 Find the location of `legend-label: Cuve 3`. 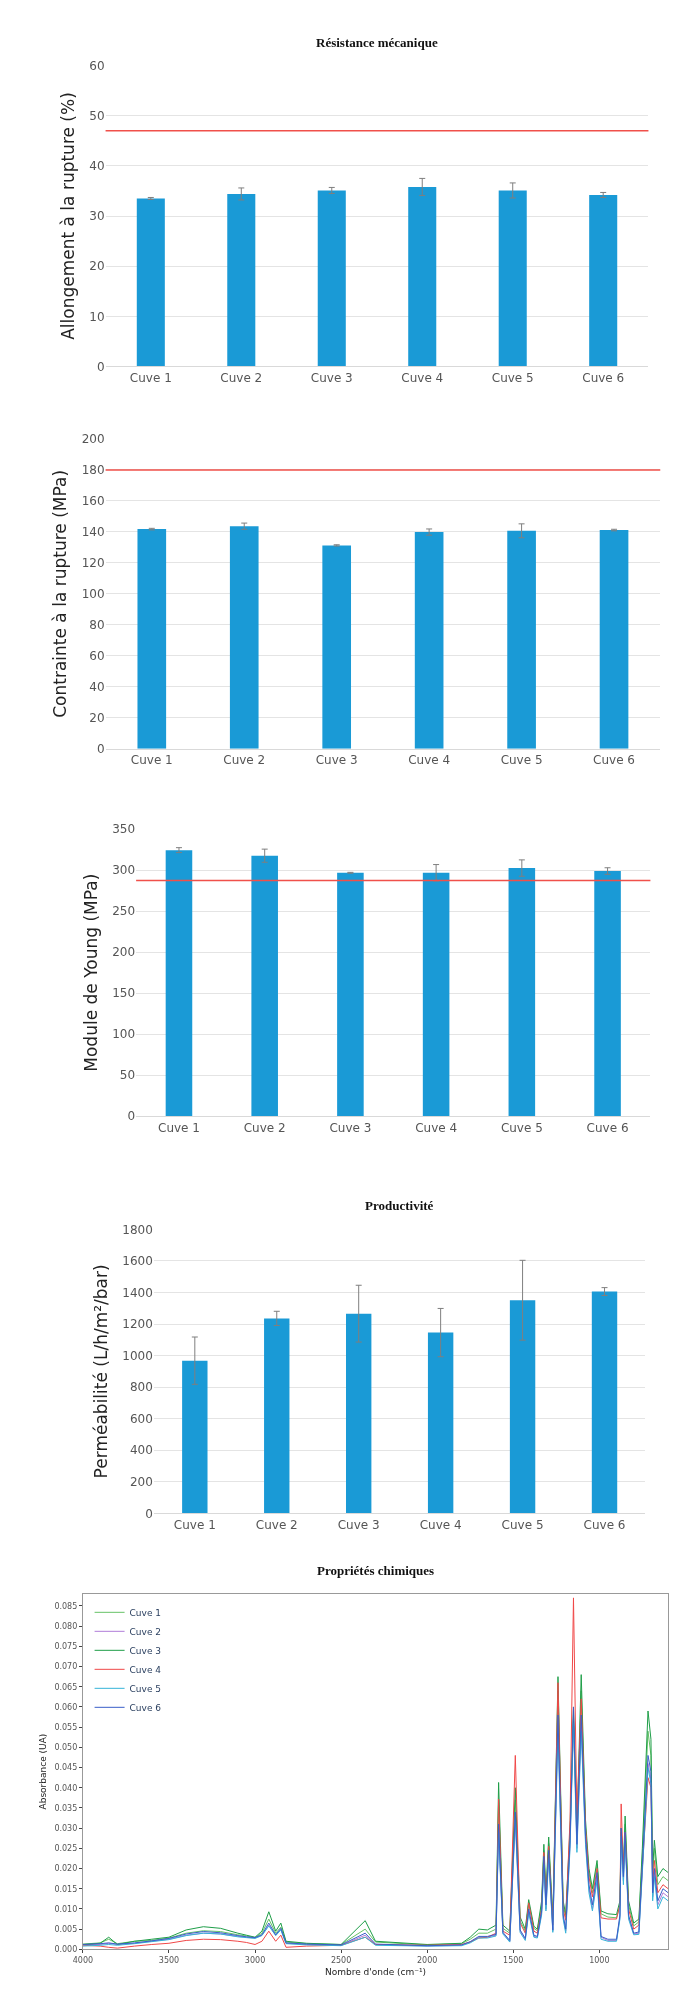

legend-label: Cuve 3 is located at coordinates (145, 1650).